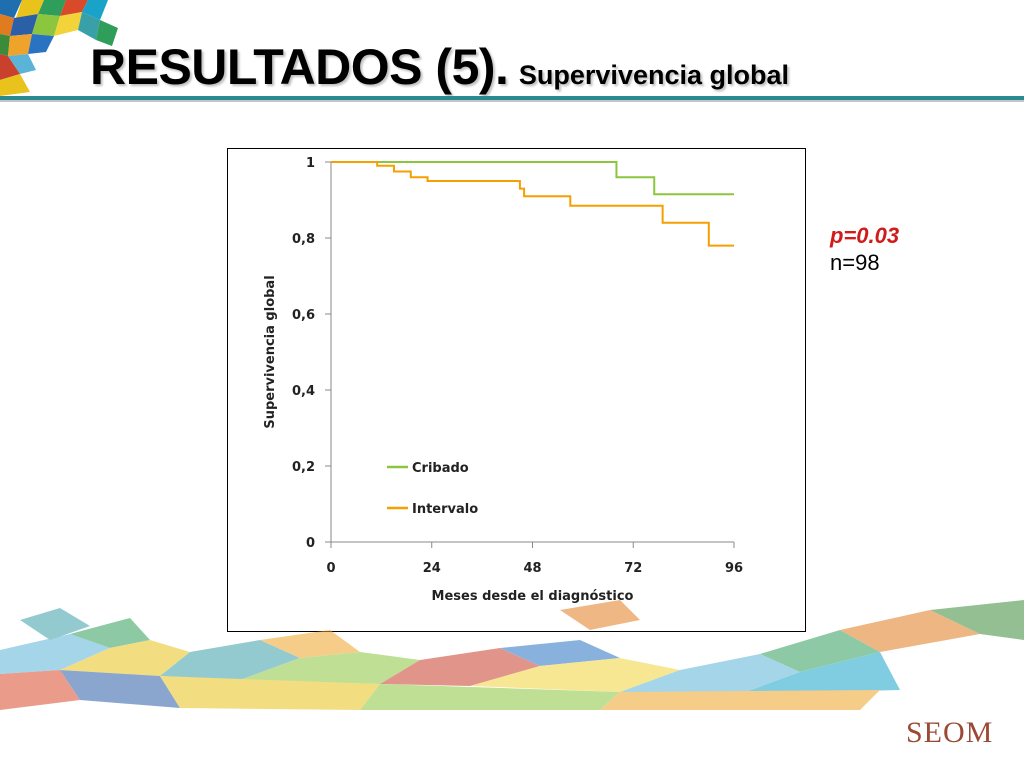 Image resolution: width=1024 pixels, height=768 pixels. What do you see at coordinates (512, 101) in the screenshot?
I see `title-rule-shadow` at bounding box center [512, 101].